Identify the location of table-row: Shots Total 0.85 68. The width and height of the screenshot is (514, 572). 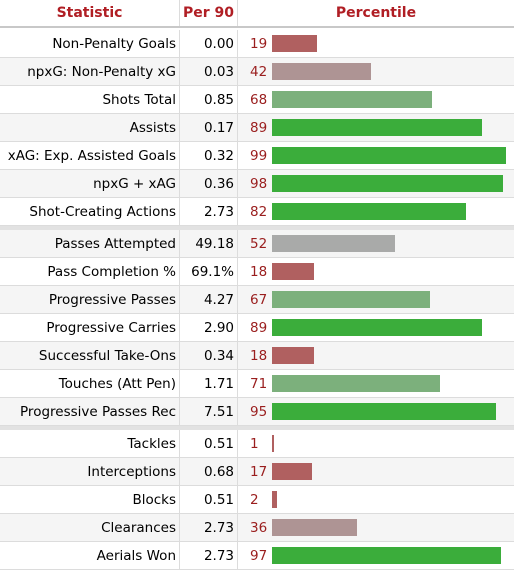
(257, 100).